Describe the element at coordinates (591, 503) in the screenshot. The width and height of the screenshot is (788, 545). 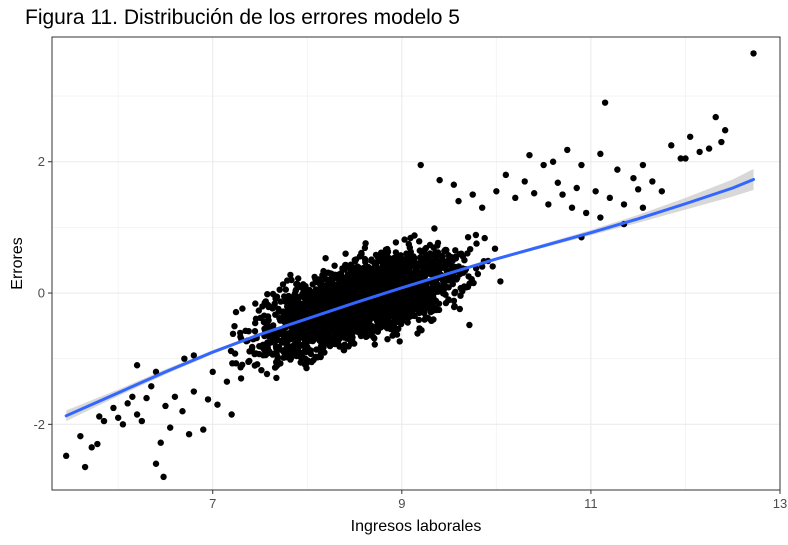
I see `x-tick-label: 11` at that location.